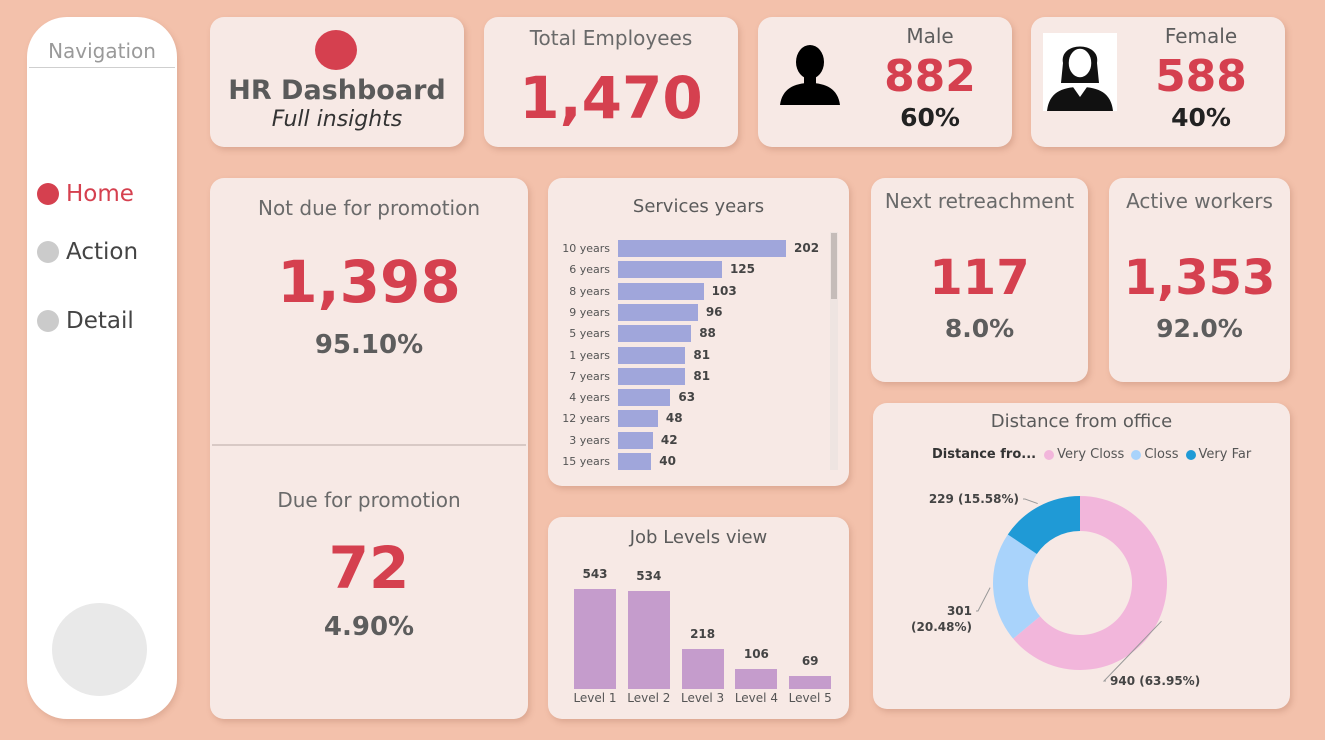 The height and width of the screenshot is (740, 1325). I want to click on column-value-label: 543, so click(595, 574).